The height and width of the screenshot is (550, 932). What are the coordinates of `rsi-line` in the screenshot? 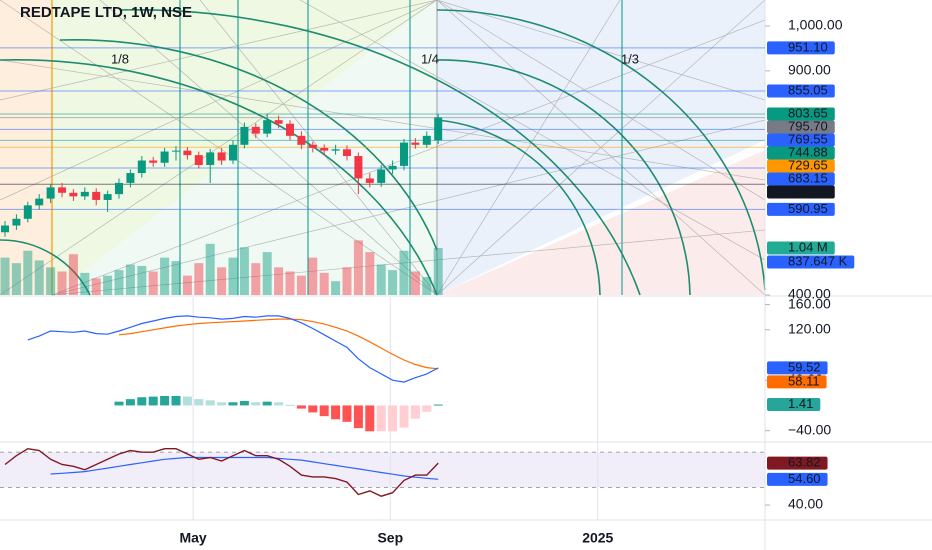 It's located at (221, 472).